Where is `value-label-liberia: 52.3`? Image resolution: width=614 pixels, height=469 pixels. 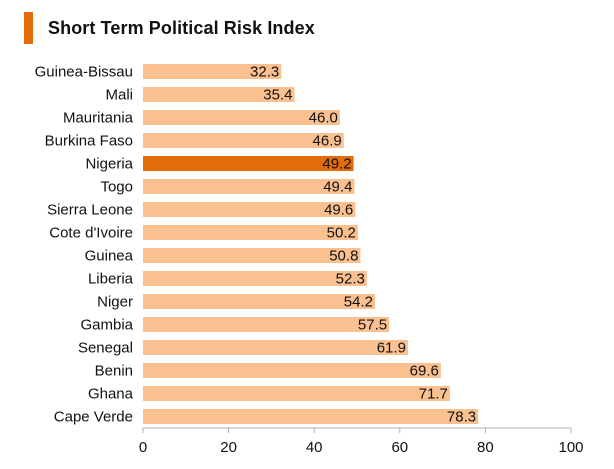 value-label-liberia: 52.3 is located at coordinates (350, 279).